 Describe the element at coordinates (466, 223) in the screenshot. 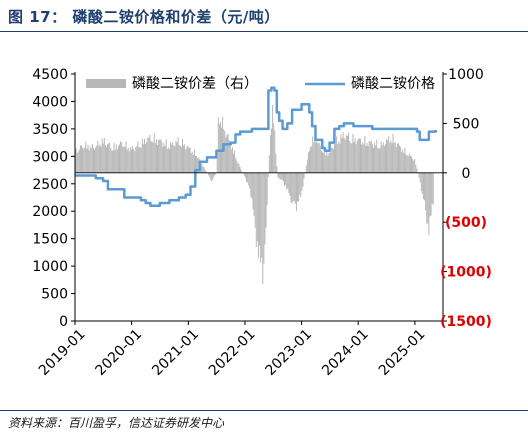

I see `right-tick-label: (500)` at that location.